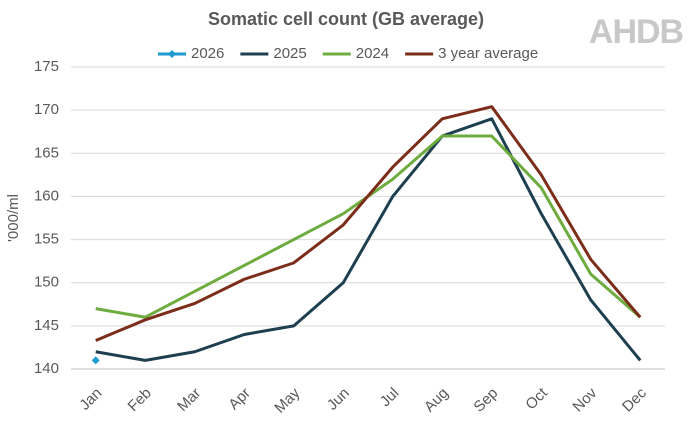 This screenshot has width=693, height=444. What do you see at coordinates (488, 53) in the screenshot?
I see `legend-label: 3 year average` at bounding box center [488, 53].